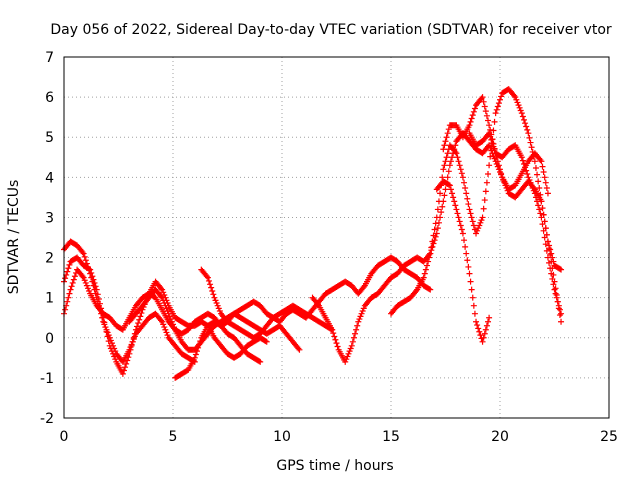 The image size is (640, 480). Describe the element at coordinates (49, 178) in the screenshot. I see `y-tick-label: 4` at that location.